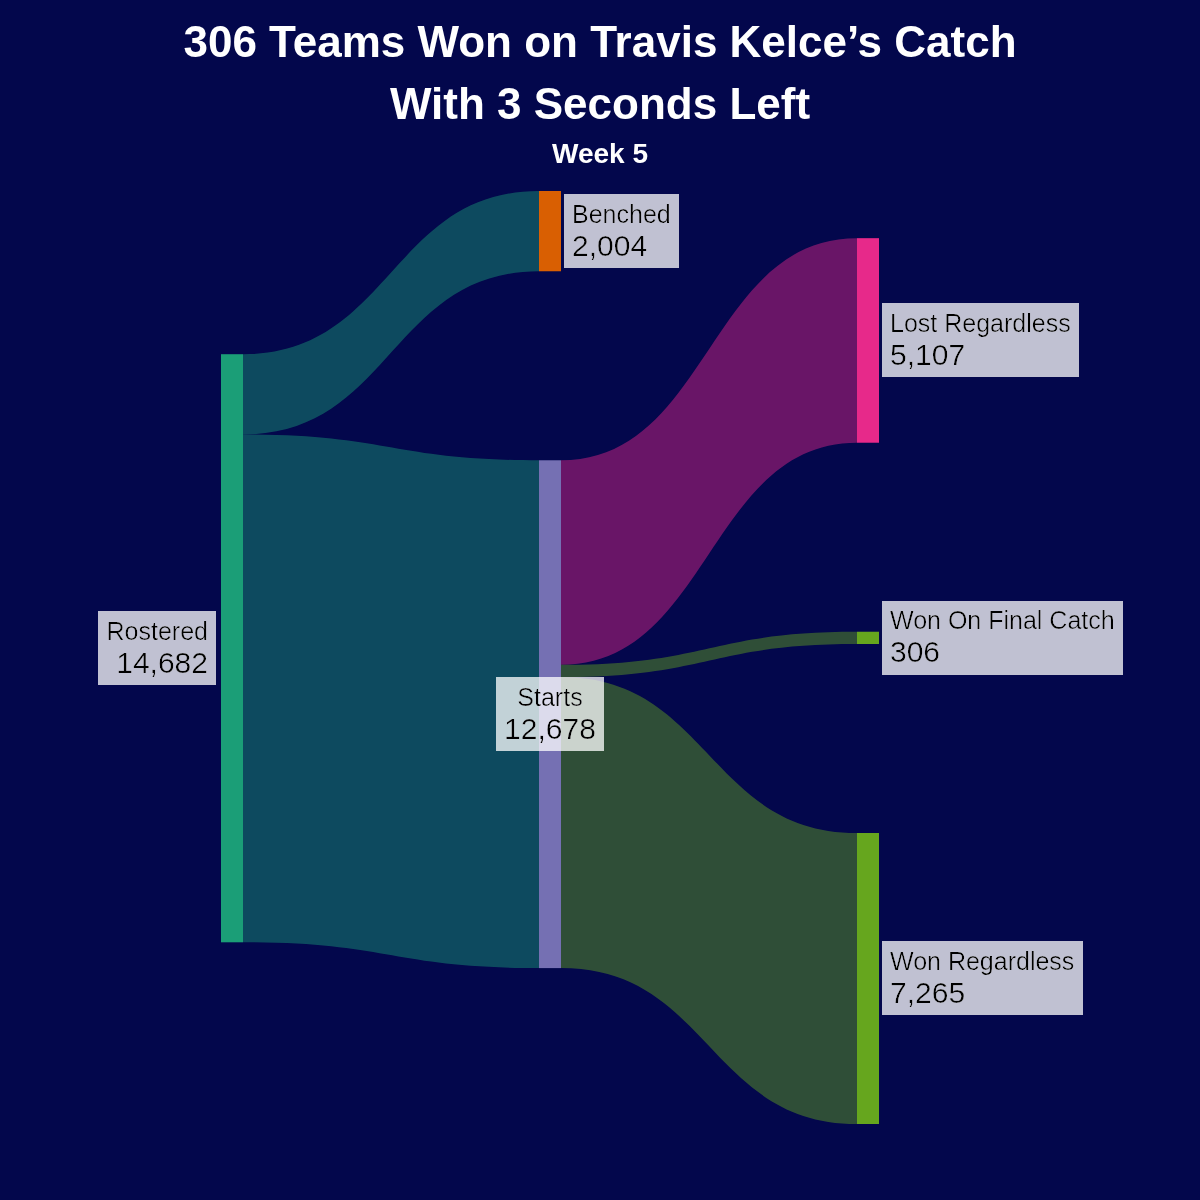 The image size is (1200, 1200). What do you see at coordinates (1002, 620) in the screenshot?
I see `category-label: Won On Final Catch` at bounding box center [1002, 620].